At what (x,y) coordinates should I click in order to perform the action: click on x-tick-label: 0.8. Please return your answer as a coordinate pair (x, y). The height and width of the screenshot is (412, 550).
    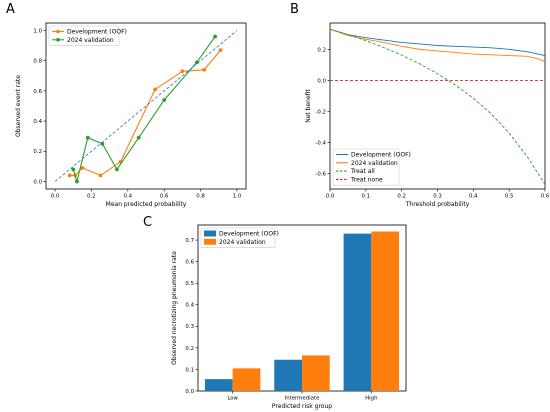
    Looking at the image, I should click on (200, 197).